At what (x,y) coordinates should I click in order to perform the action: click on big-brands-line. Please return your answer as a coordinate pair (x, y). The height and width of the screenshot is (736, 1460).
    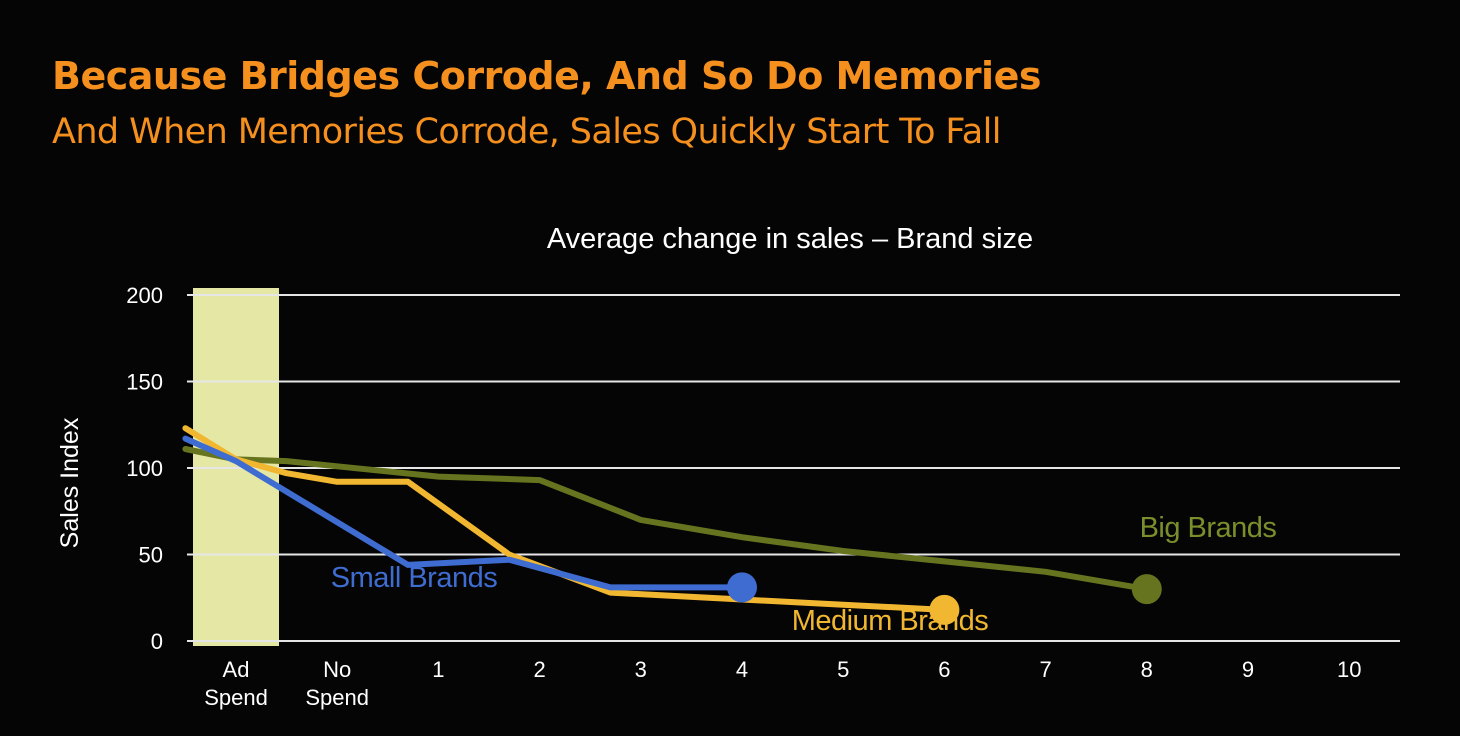
    Looking at the image, I should click on (666, 519).